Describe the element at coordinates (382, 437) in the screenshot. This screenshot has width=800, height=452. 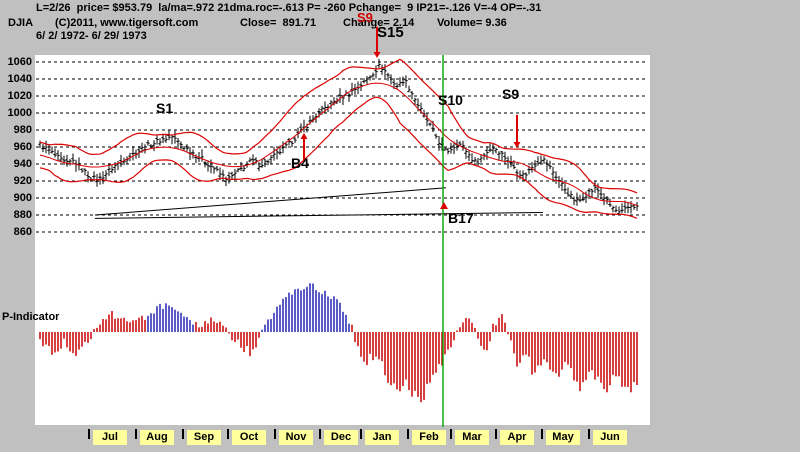
I see `month-label: Jan` at that location.